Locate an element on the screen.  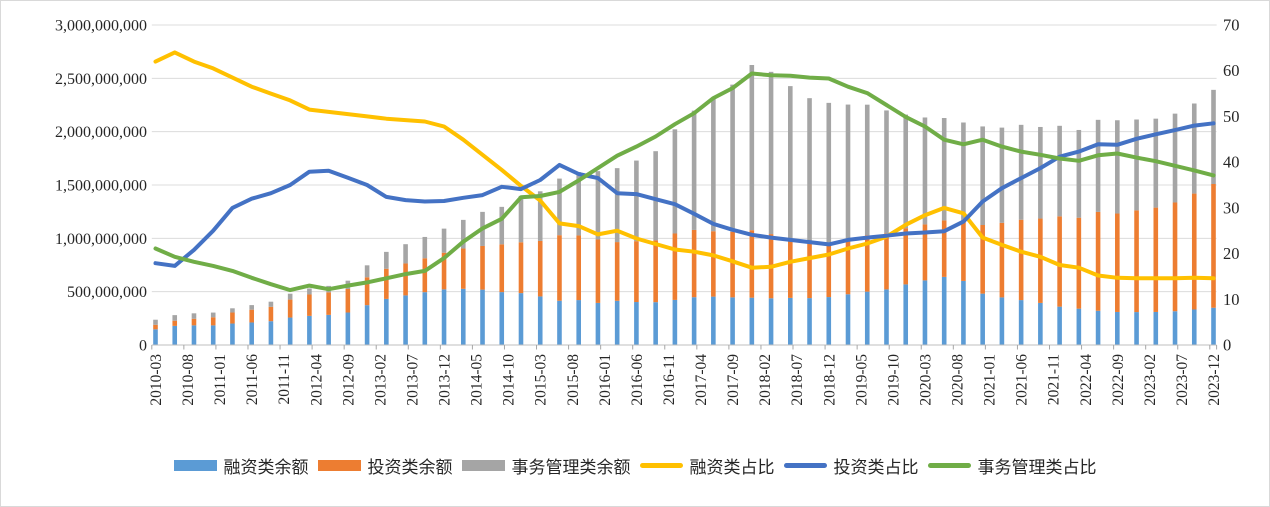
x-axis-label: 2016-06 is located at coordinates (637, 380).